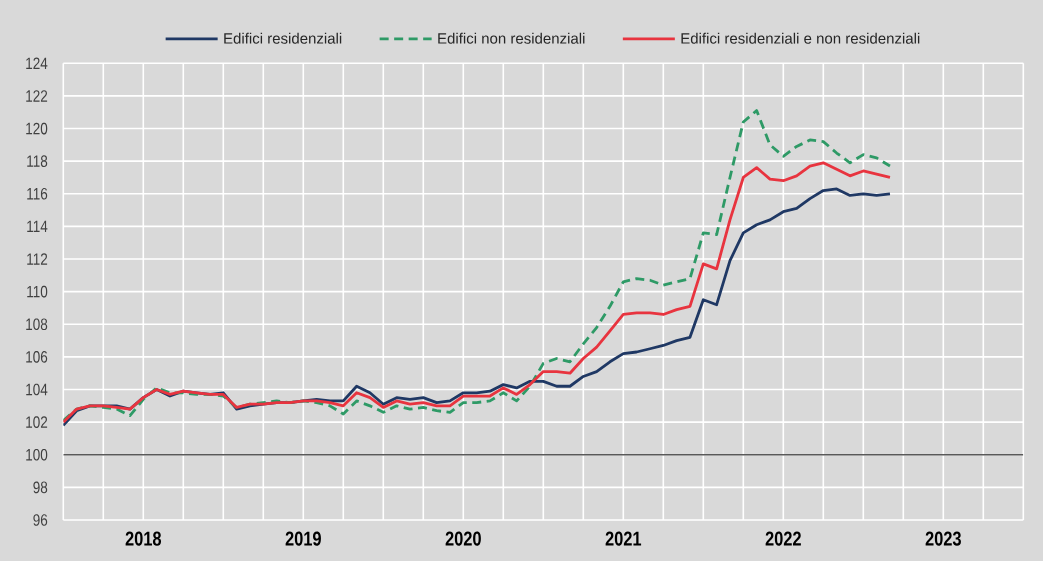 Image resolution: width=1043 pixels, height=561 pixels. What do you see at coordinates (283, 38) in the screenshot?
I see `legend-label: Edifici residenziali` at bounding box center [283, 38].